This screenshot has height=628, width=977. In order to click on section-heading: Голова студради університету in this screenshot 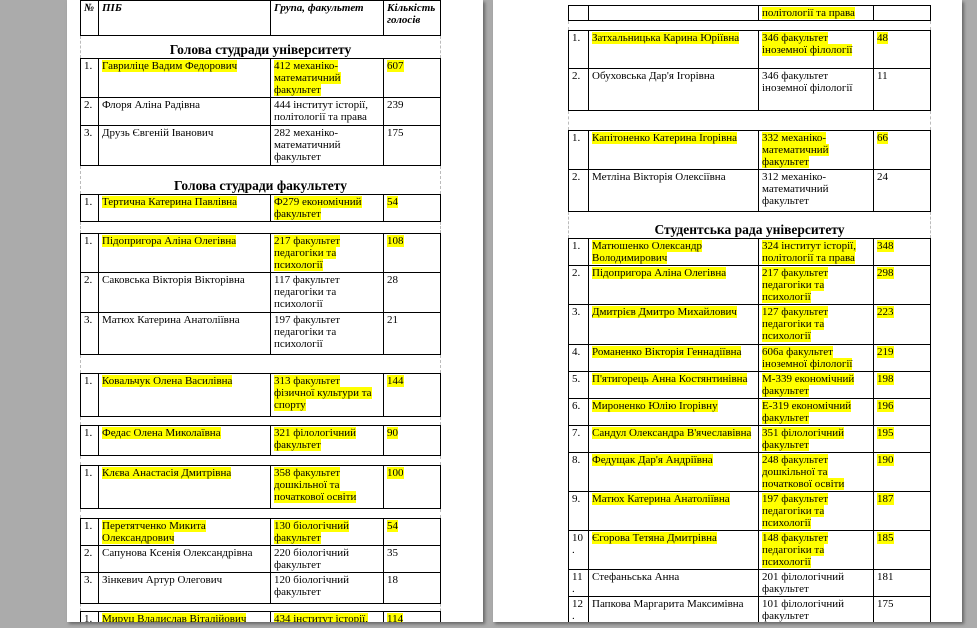, I will do `click(260, 47)`.